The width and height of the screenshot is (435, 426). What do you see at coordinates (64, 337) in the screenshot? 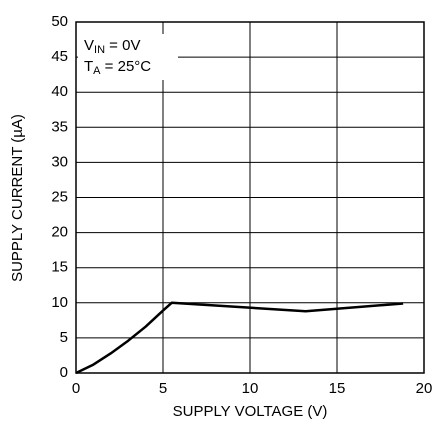
I see `y-tick-label: 5` at bounding box center [64, 337].